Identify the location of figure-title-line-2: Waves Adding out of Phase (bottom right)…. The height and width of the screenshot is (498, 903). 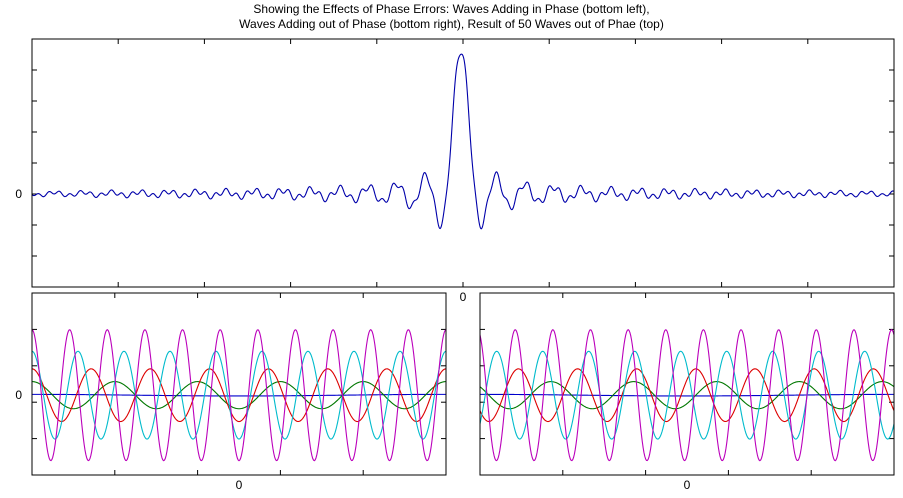
(451, 24).